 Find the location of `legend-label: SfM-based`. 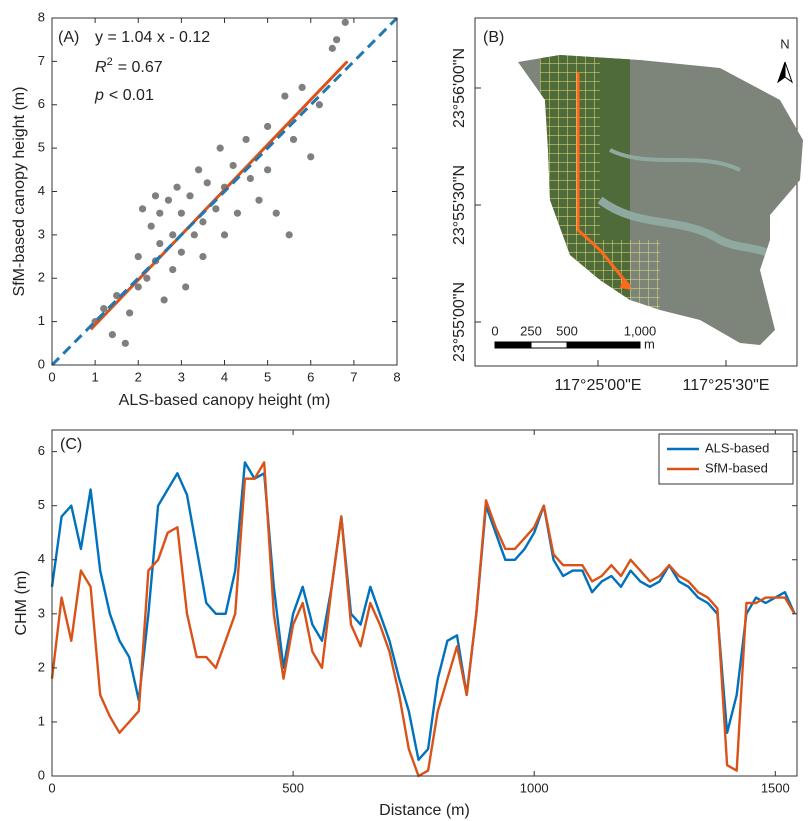

legend-label: SfM-based is located at coordinates (736, 467).